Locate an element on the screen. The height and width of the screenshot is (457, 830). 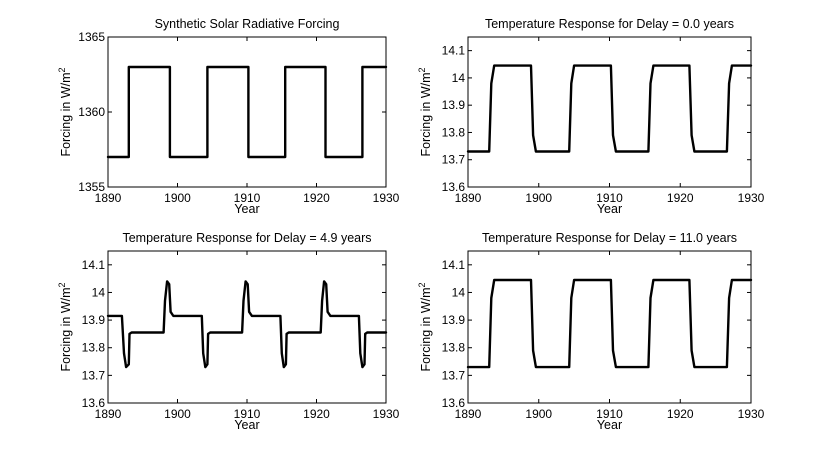
y-tick-label: 1355 is located at coordinates (91, 187).